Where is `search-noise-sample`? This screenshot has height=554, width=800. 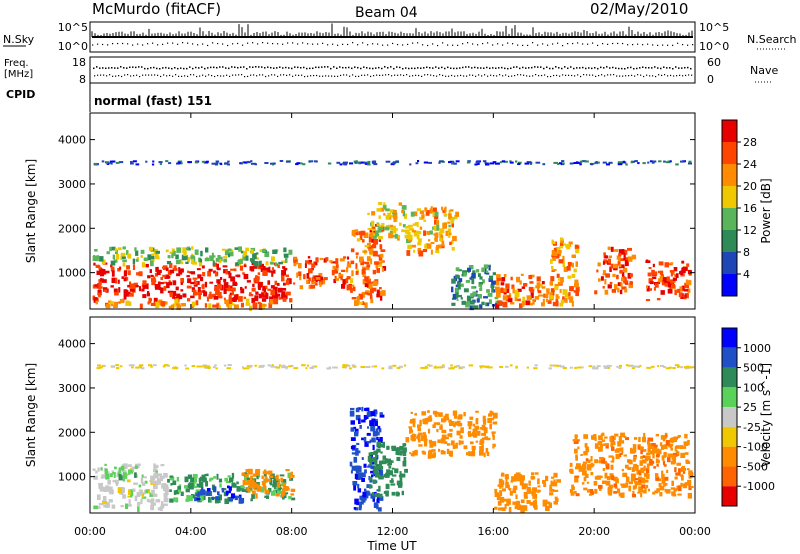 search-noise-sample is located at coordinates (118, 43).